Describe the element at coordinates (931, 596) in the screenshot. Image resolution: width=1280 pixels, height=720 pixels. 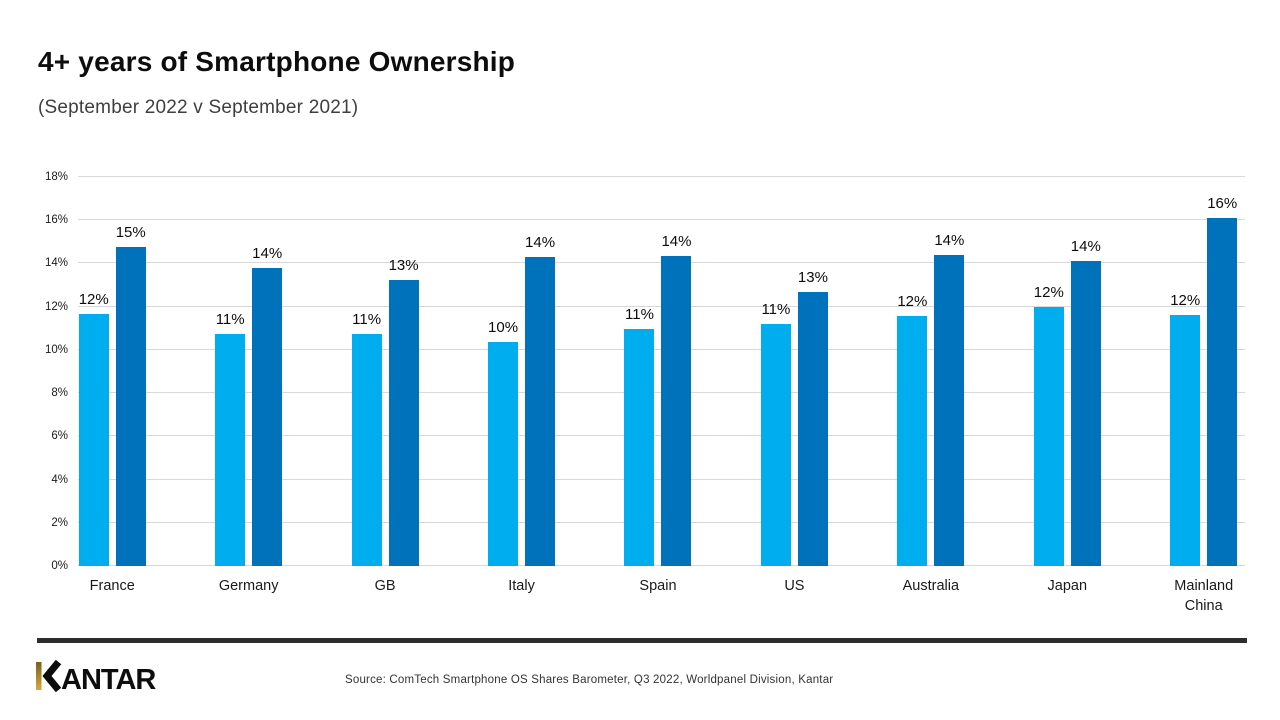
I see `x-label-cell: Australia` at that location.